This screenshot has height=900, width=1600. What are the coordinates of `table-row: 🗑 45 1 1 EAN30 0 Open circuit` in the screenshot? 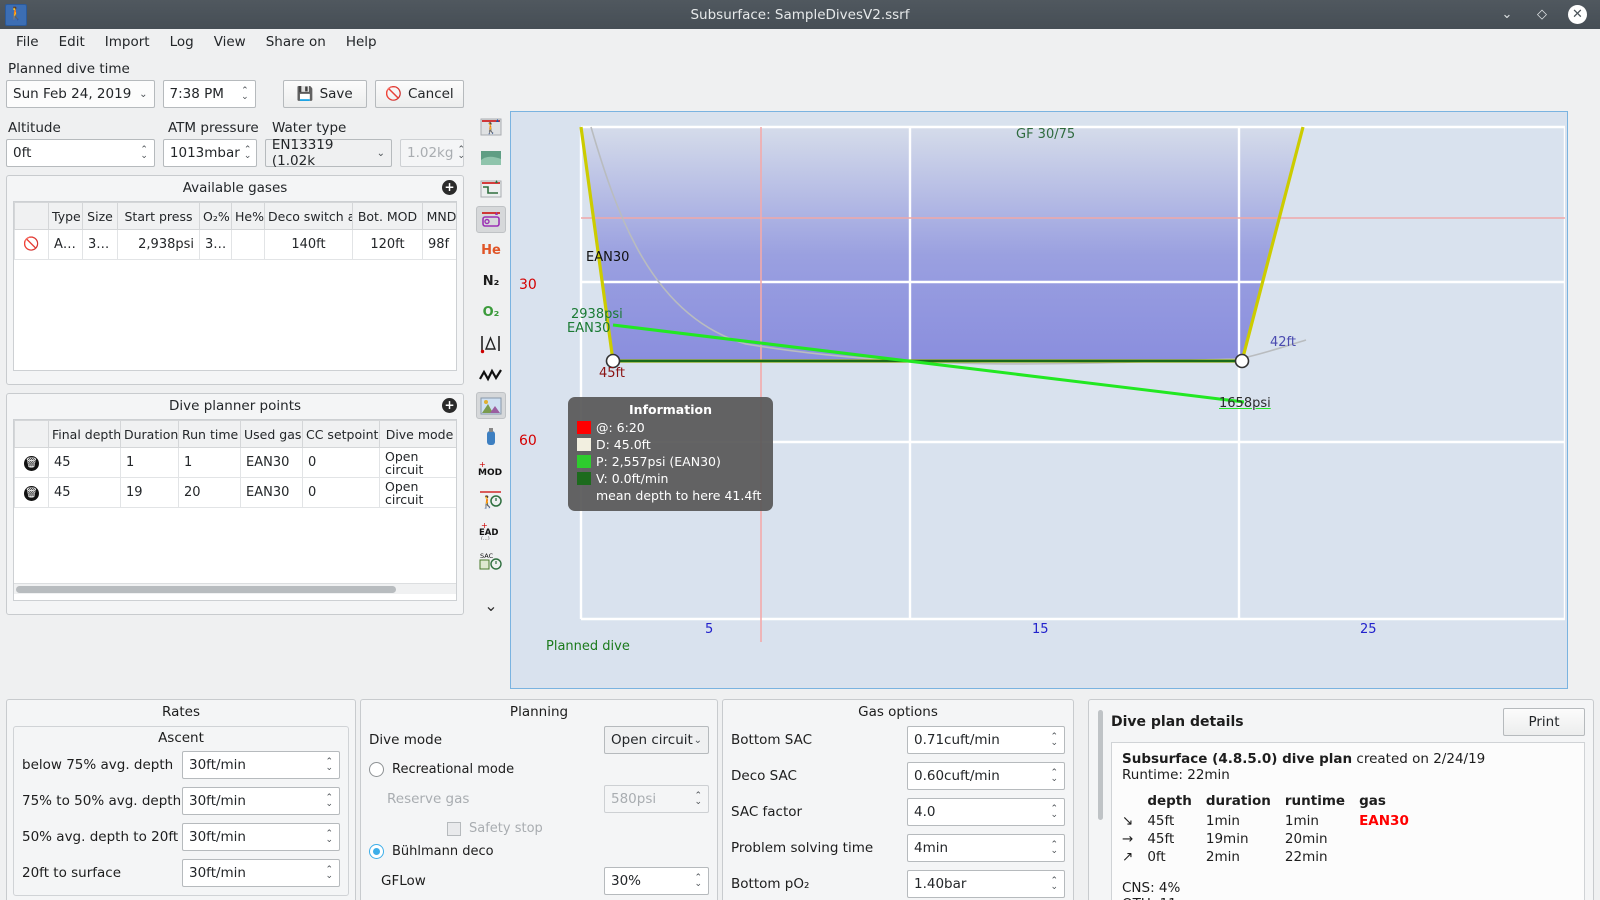 It's located at (235, 462).